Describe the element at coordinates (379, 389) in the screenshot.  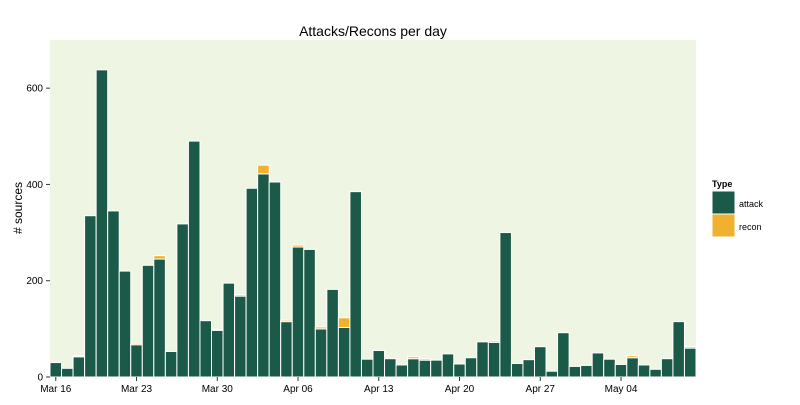
I see `x-tick-label: Apr 13` at that location.